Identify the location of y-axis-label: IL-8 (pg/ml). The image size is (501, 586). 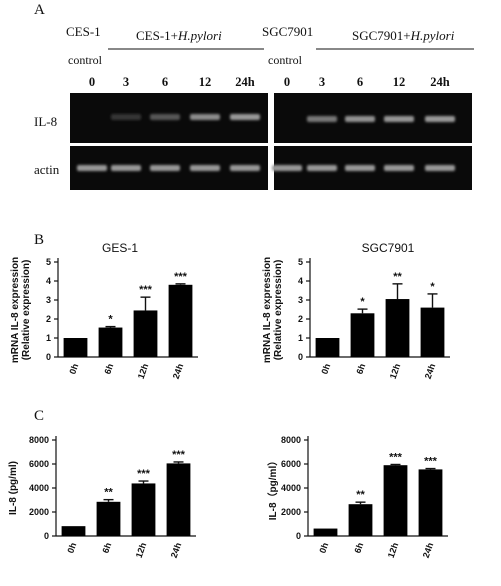
(13, 488).